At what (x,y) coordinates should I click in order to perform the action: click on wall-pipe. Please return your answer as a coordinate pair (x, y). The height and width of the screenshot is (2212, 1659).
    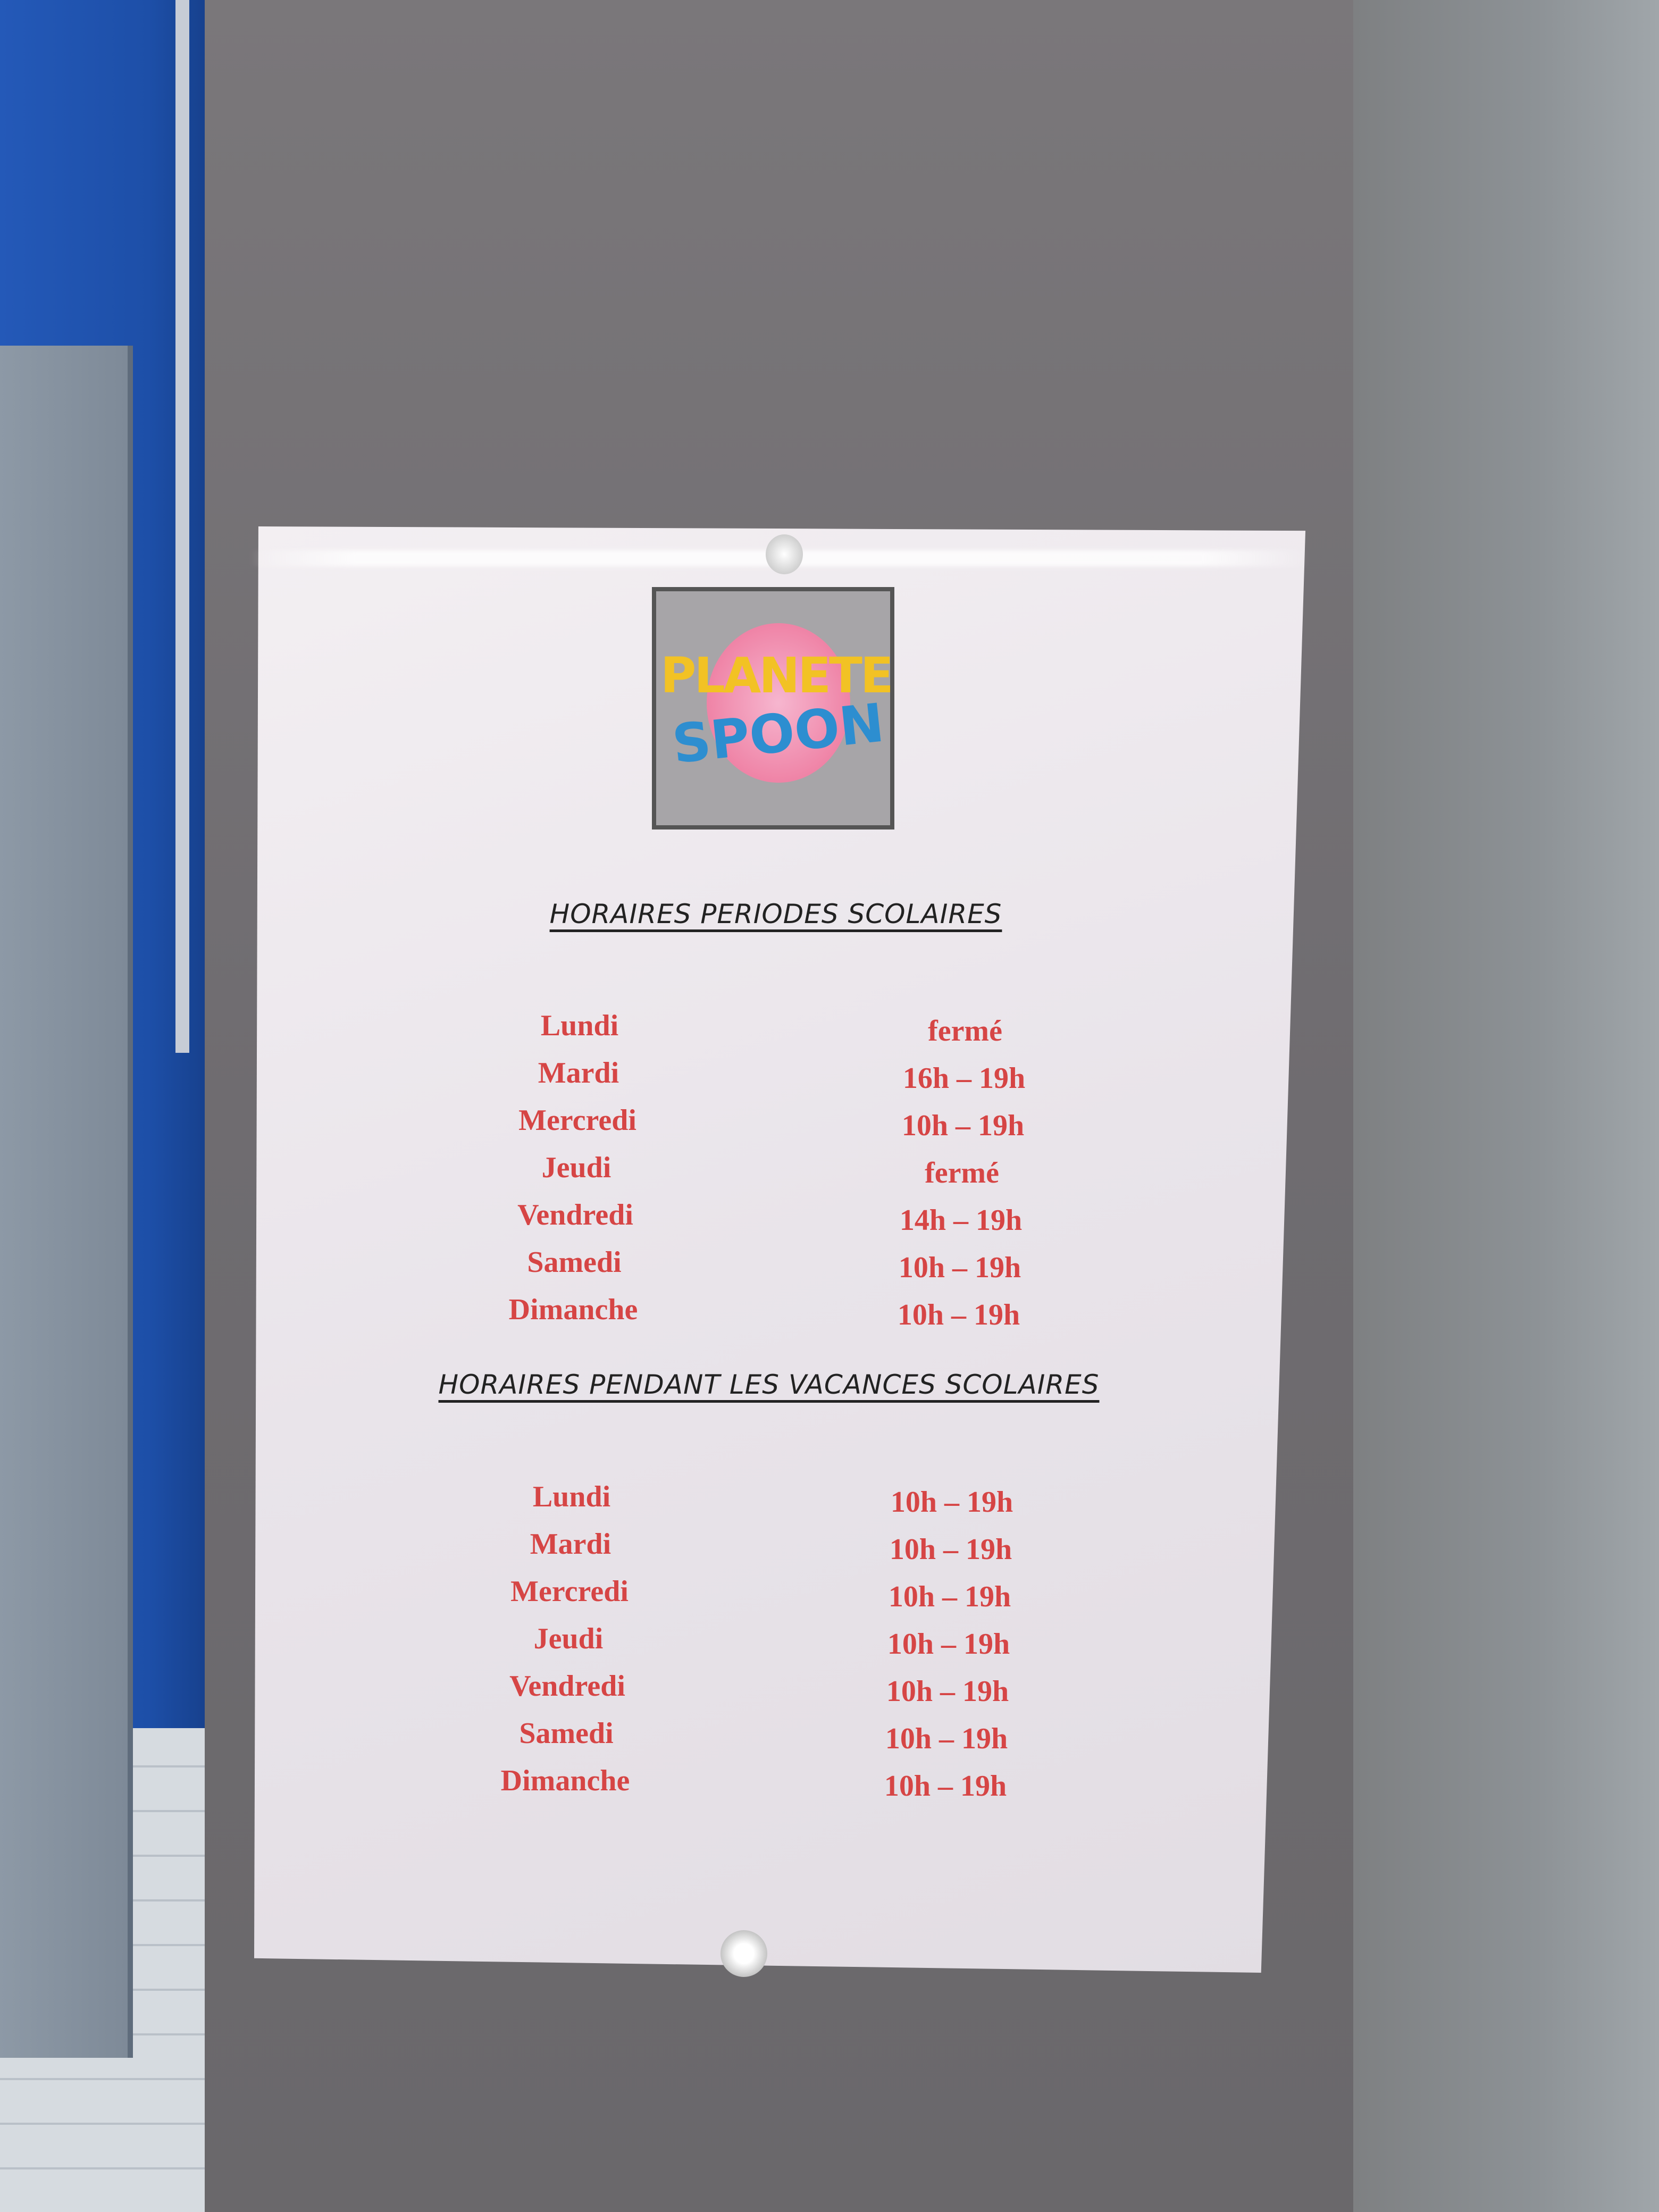
    Looking at the image, I should click on (182, 526).